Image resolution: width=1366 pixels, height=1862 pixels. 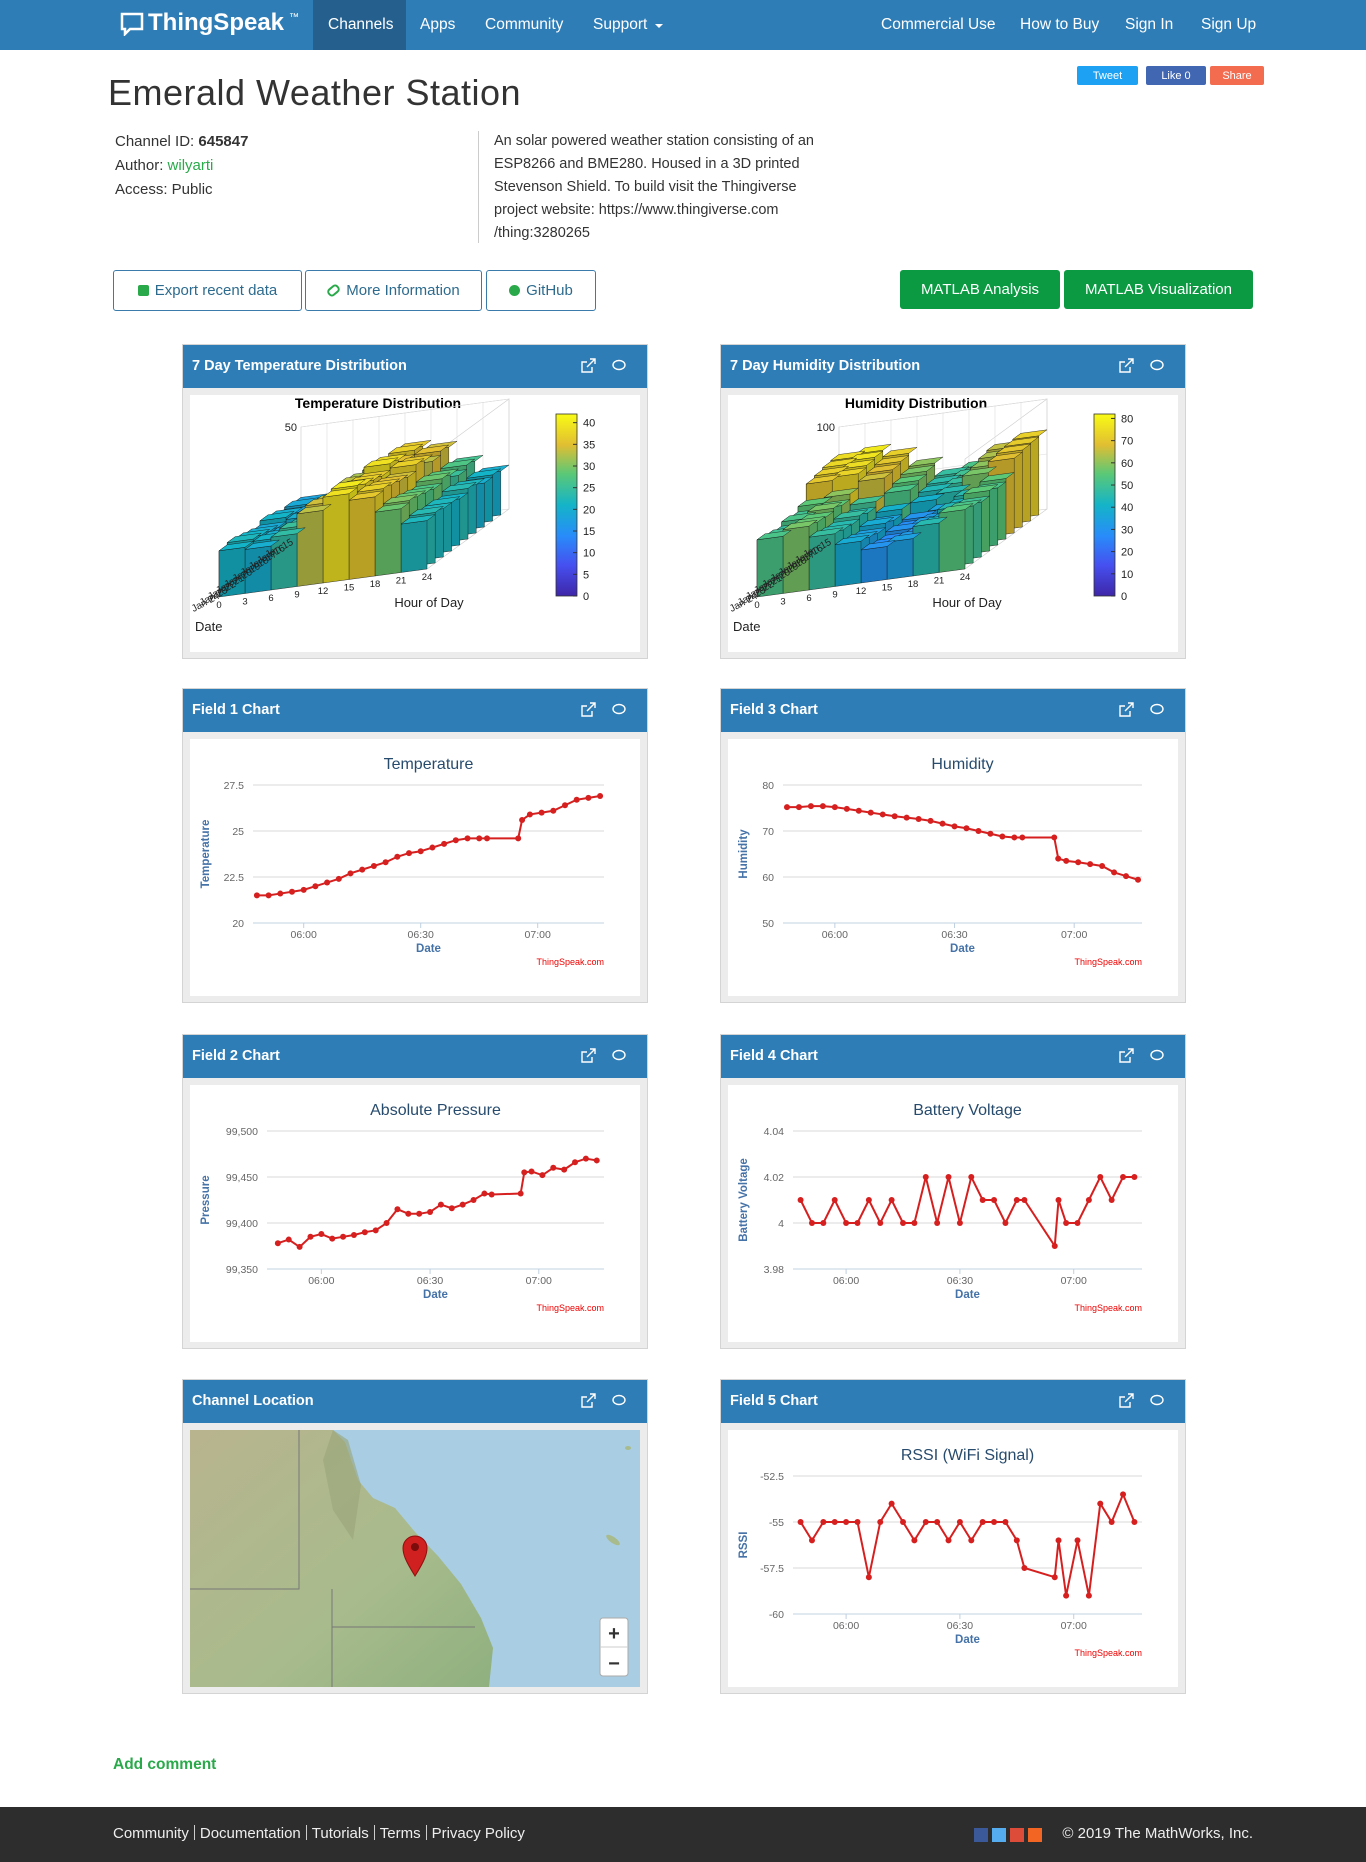 What do you see at coordinates (361, 24) in the screenshot?
I see `nav-link: Channels` at bounding box center [361, 24].